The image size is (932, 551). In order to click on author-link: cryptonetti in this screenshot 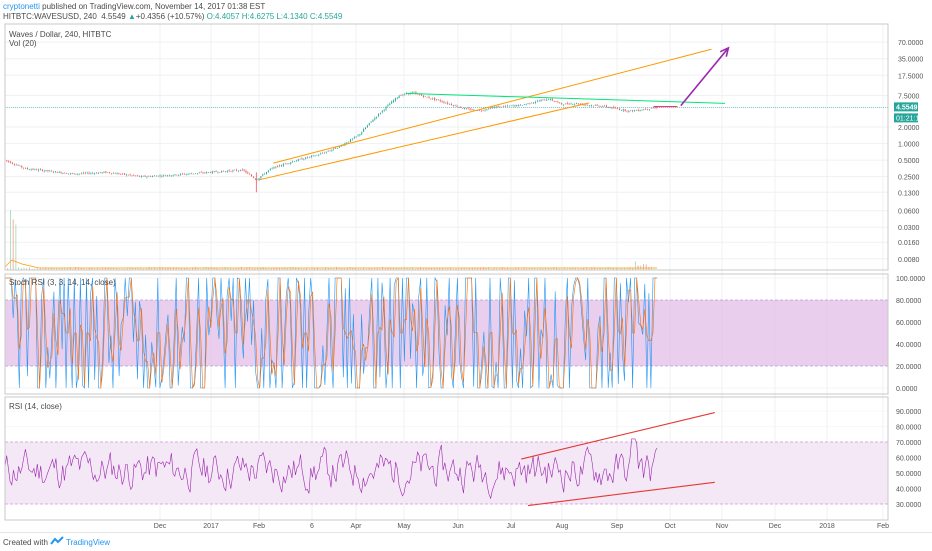, I will do `click(21, 6)`.